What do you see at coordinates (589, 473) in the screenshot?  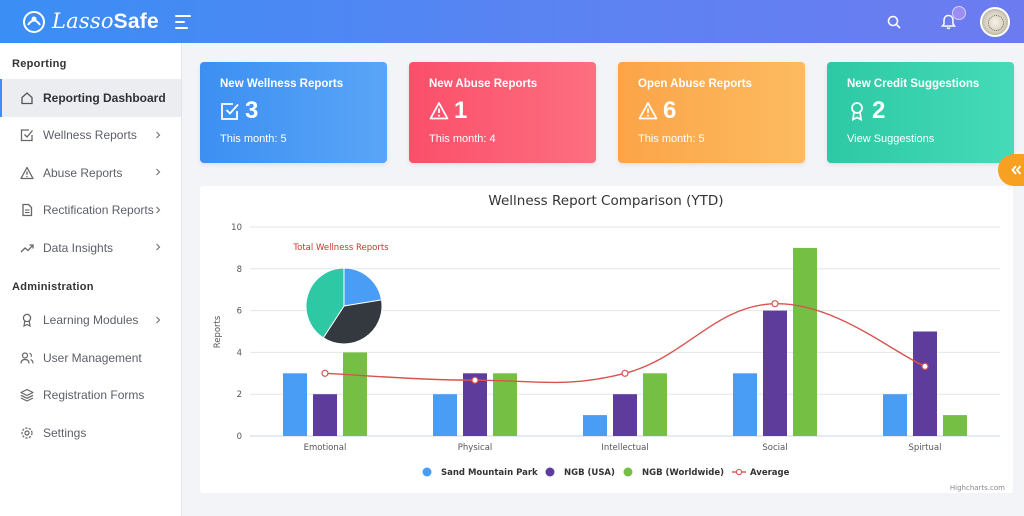 I see `legend-label: NGB (USA)` at bounding box center [589, 473].